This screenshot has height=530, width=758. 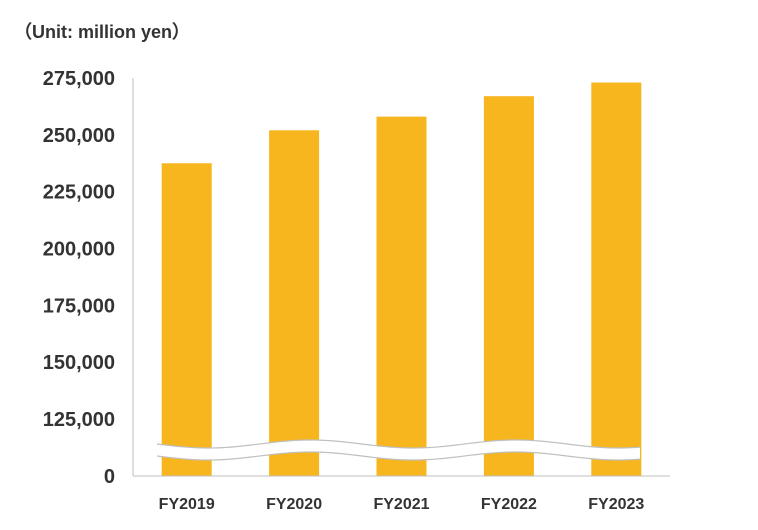 What do you see at coordinates (398, 456) in the screenshot?
I see `axis-break-lower-line` at bounding box center [398, 456].